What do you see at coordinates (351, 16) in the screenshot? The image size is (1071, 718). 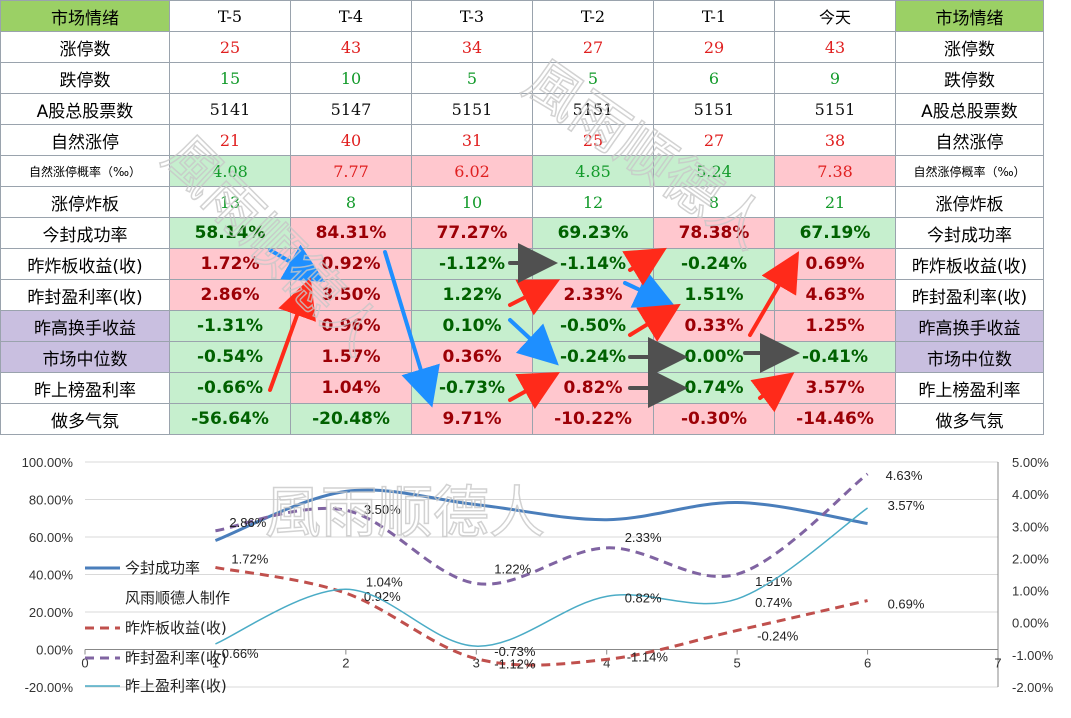 I see `column-header: T-4` at bounding box center [351, 16].